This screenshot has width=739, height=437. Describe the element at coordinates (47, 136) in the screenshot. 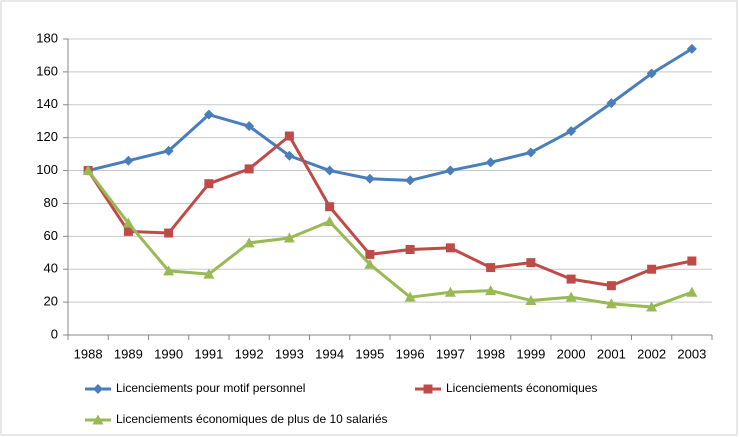

I see `y-tick-label: 120` at that location.